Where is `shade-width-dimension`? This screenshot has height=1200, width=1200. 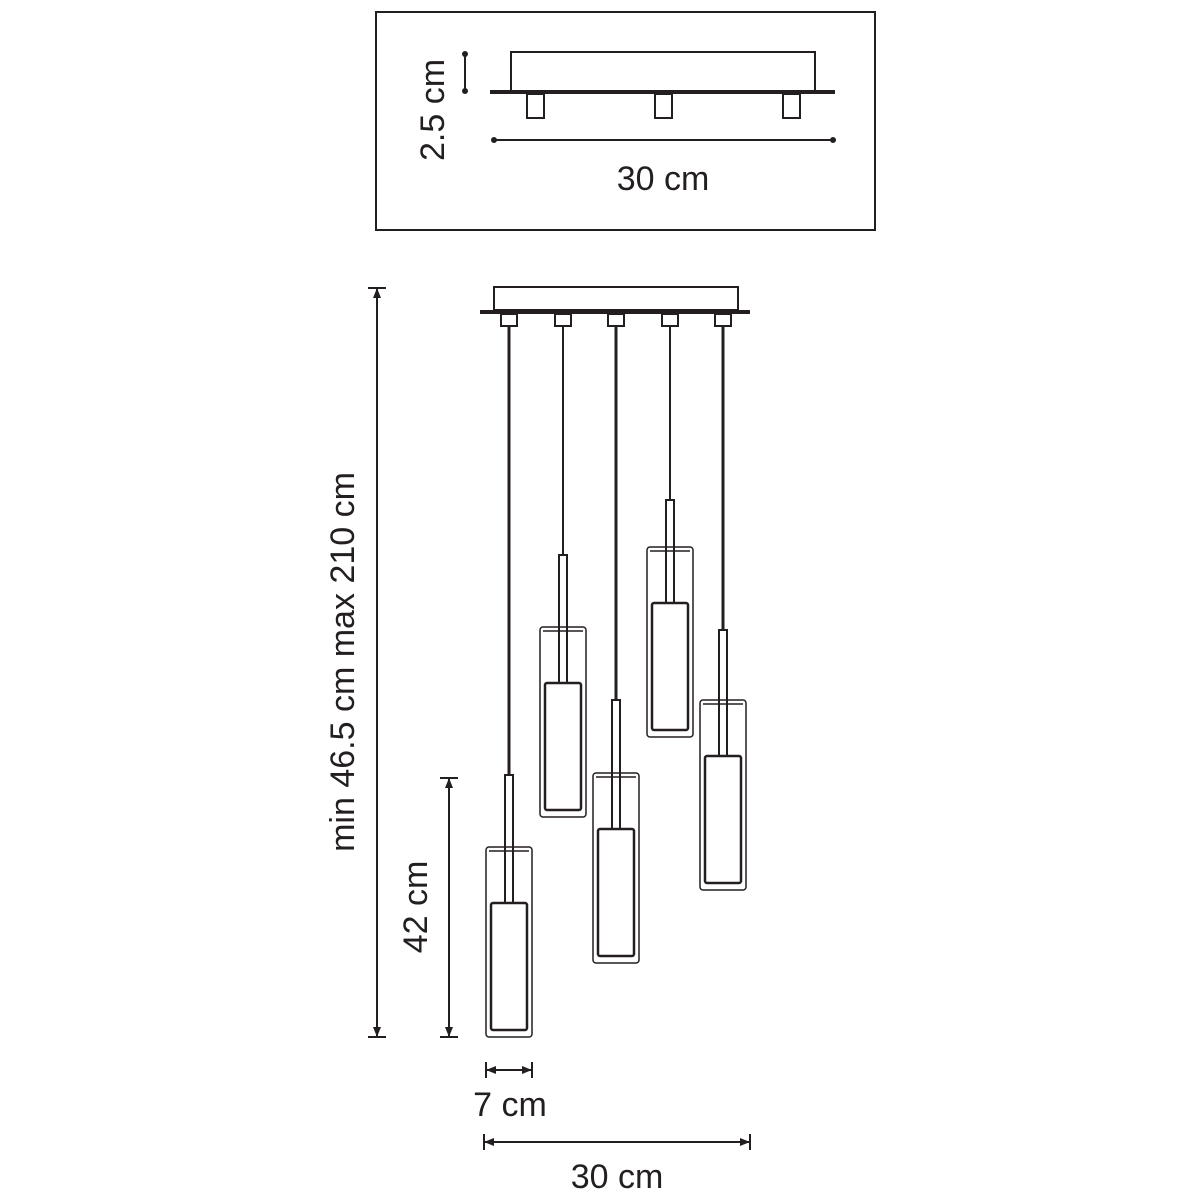 shade-width-dimension is located at coordinates (509, 1070).